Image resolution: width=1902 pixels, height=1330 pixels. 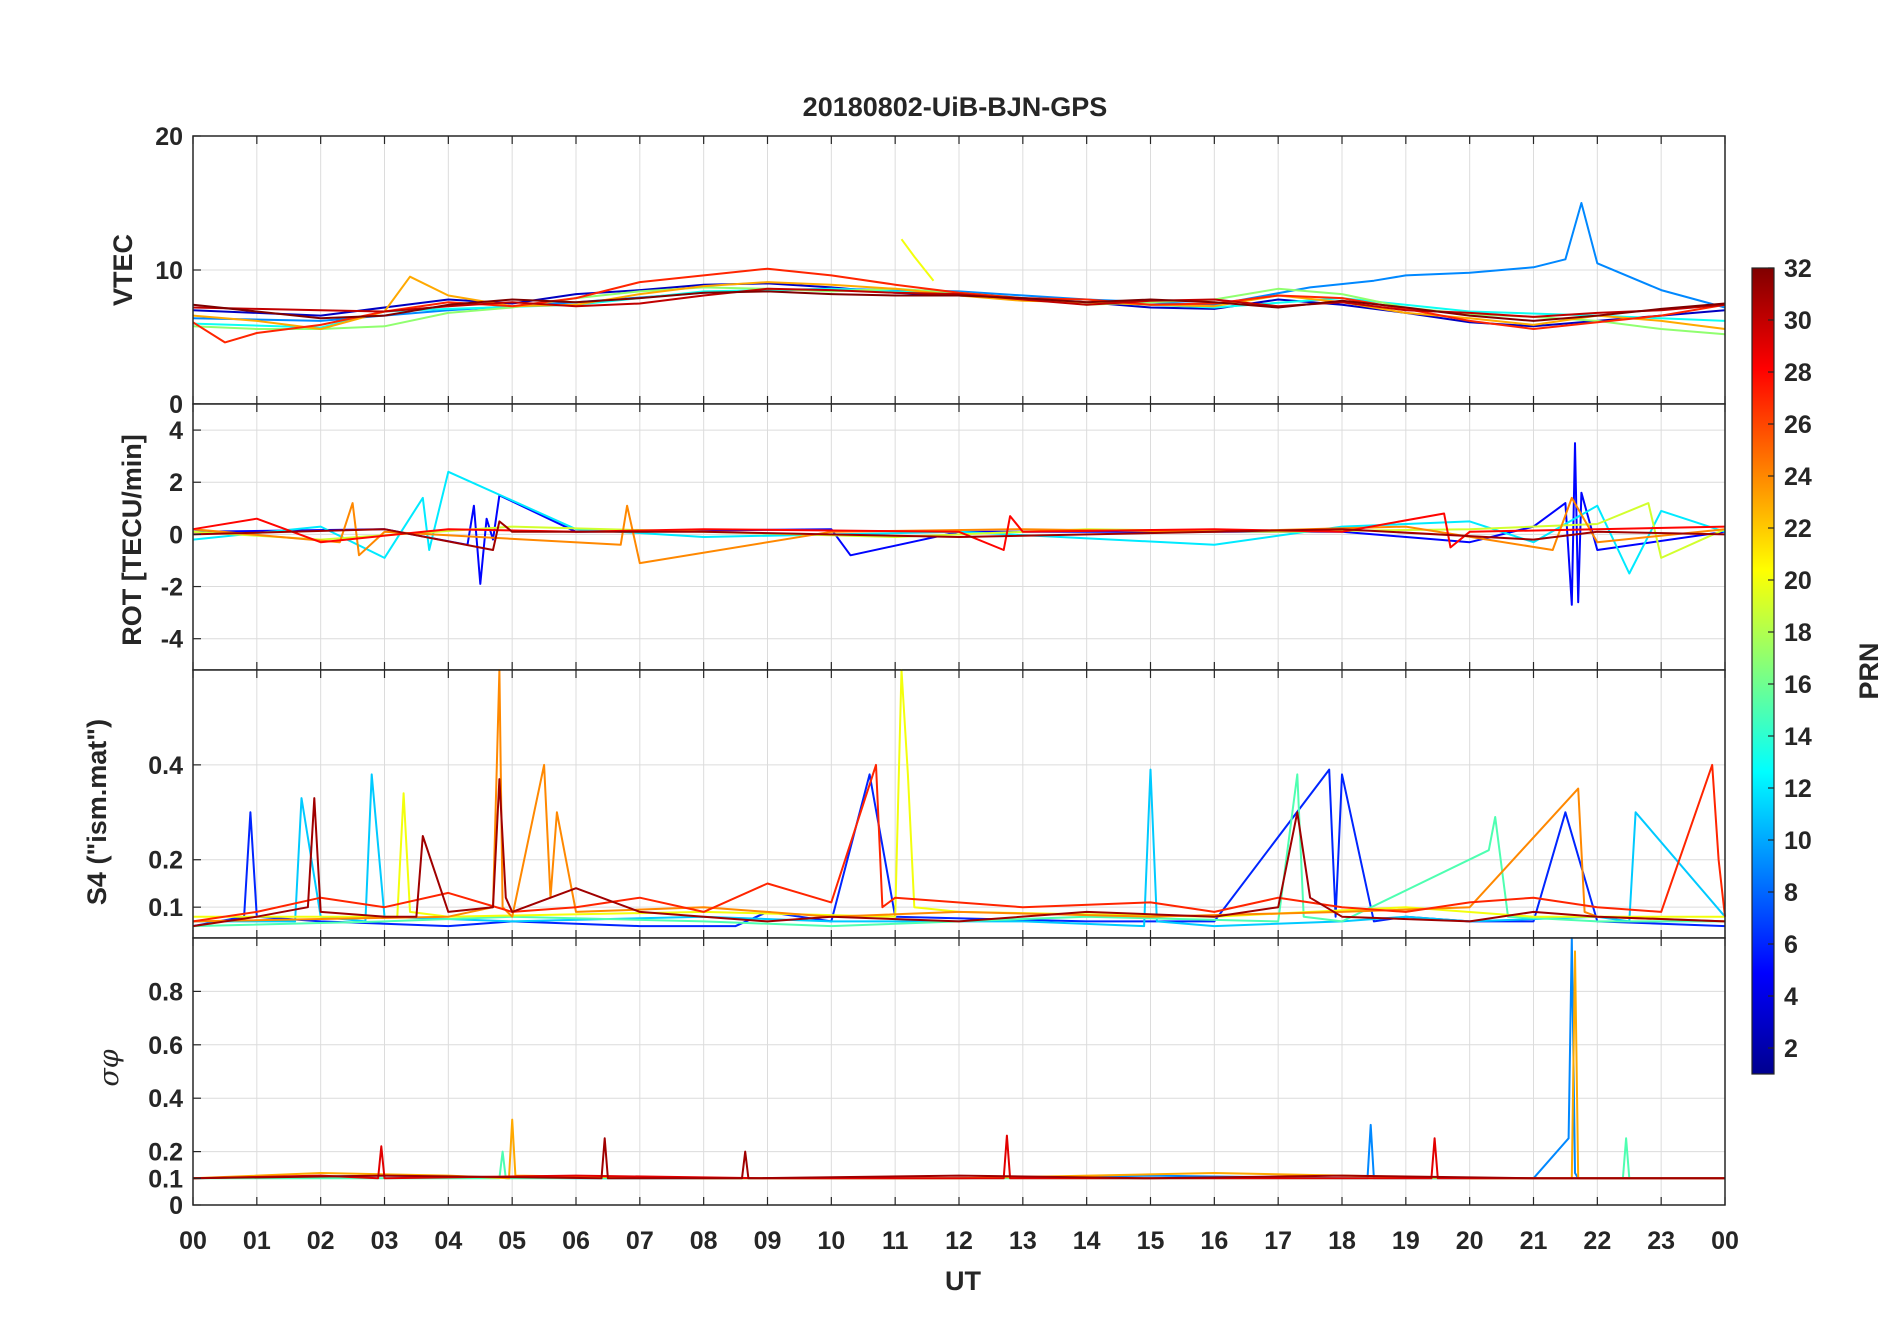 I want to click on x-tick-label: 13, so click(x=1023, y=1241).